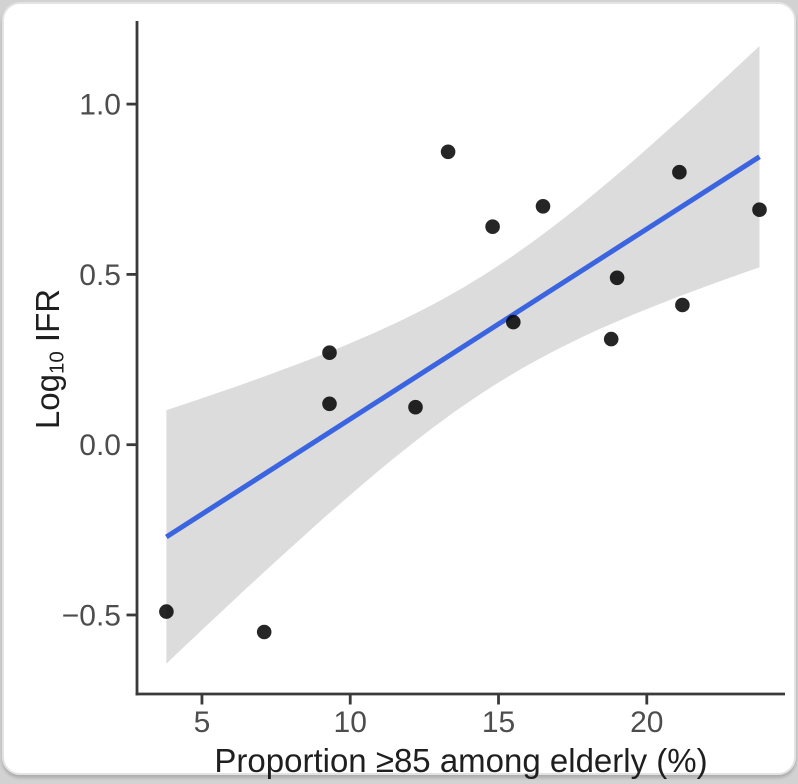  I want to click on y-axis-title: Log10 IFR, so click(49, 359).